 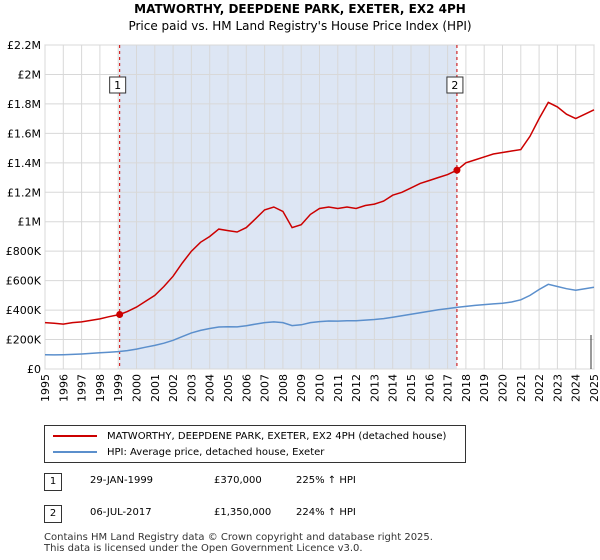 I want to click on sale-price: £1,350,000, so click(x=243, y=512).